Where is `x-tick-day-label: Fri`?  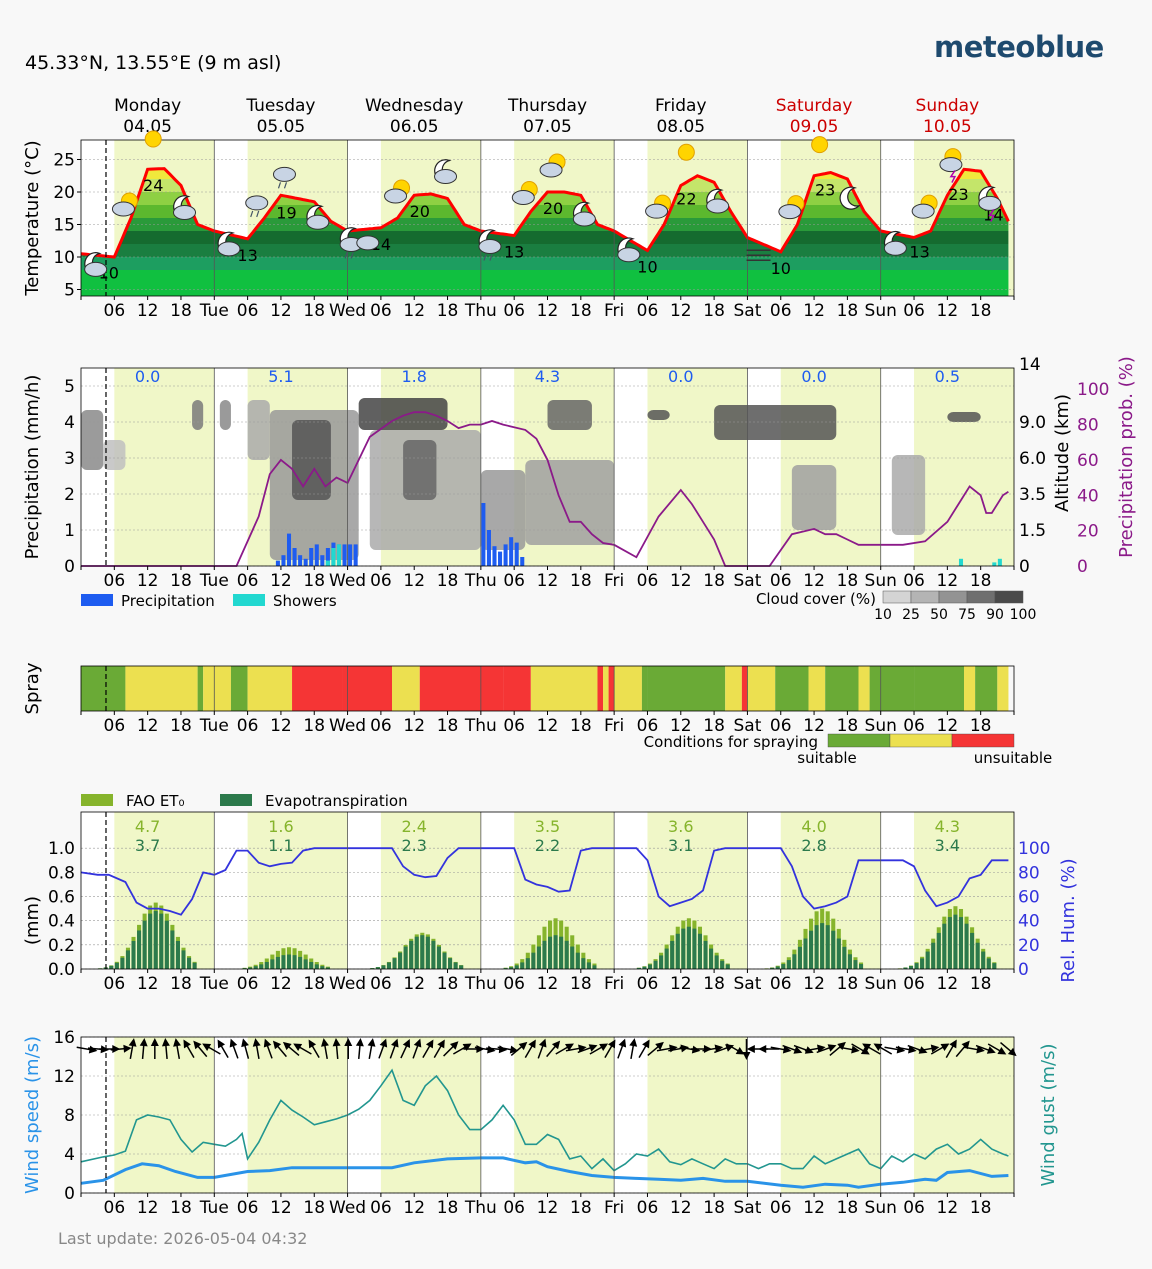 x-tick-day-label: Fri is located at coordinates (614, 311).